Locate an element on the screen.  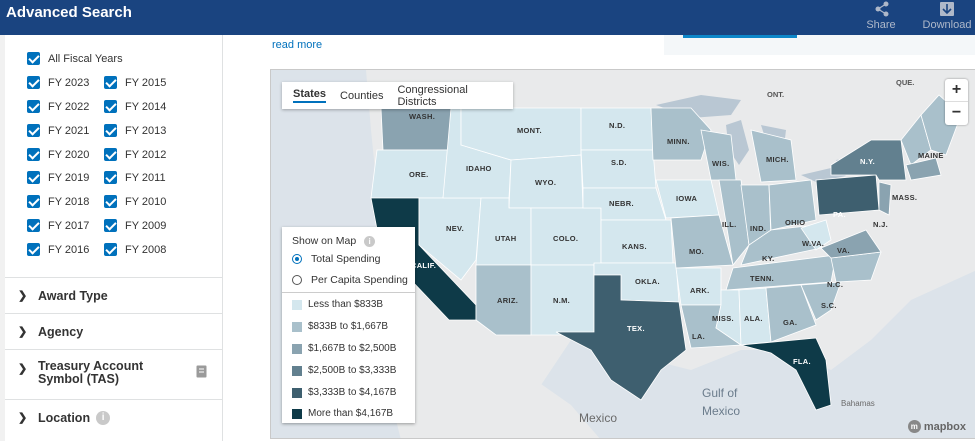
fy-checkbox: FY 2010 is located at coordinates (135, 201).